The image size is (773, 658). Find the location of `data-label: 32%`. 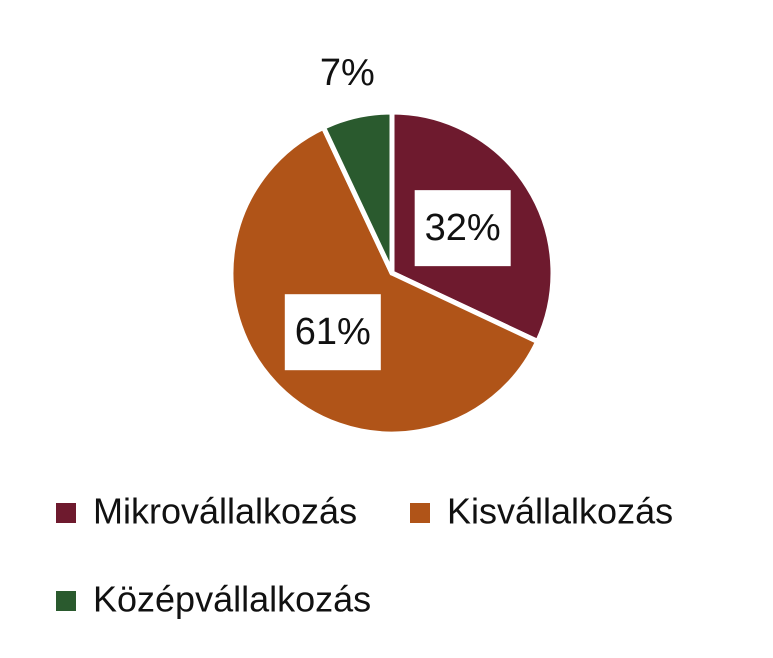

data-label: 32% is located at coordinates (463, 228).